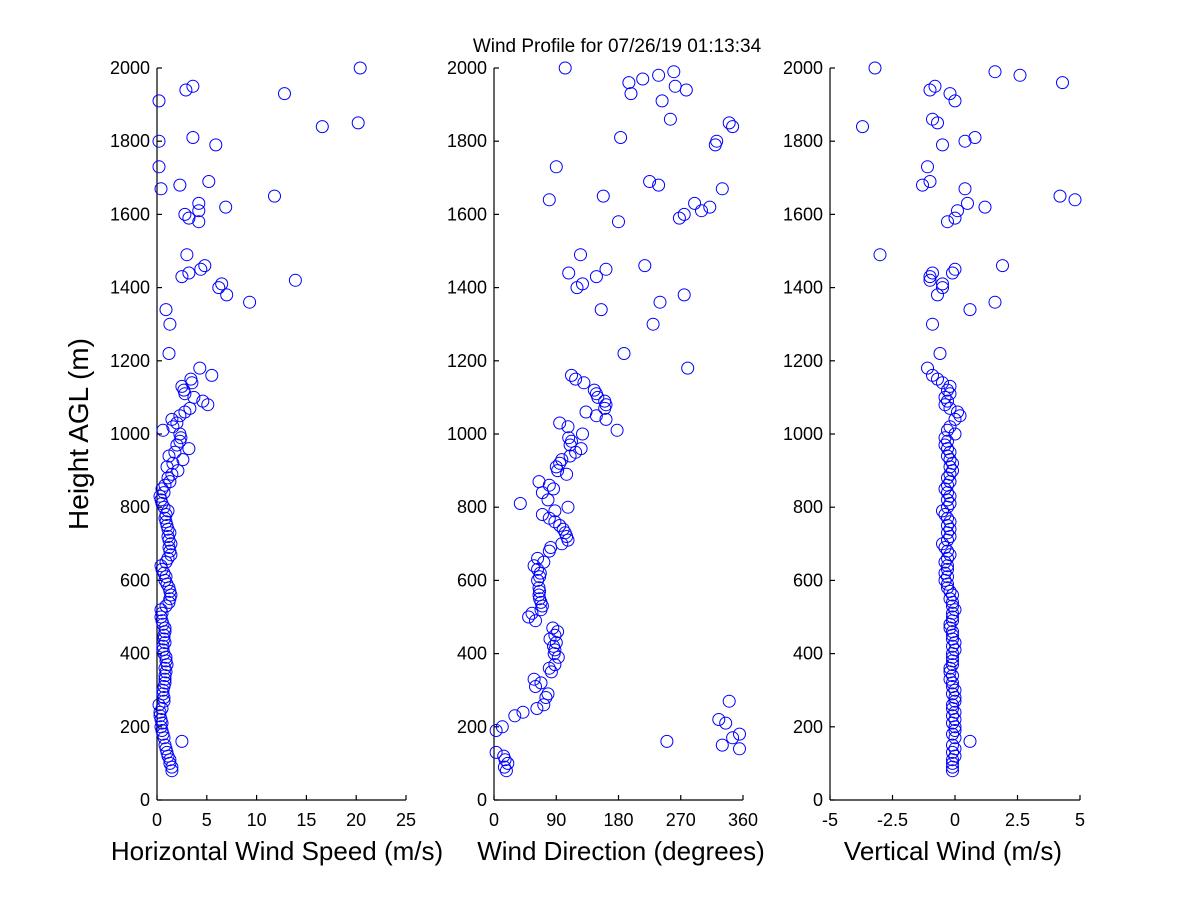 The image size is (1200, 900). I want to click on y-tick-label: 2000, so click(467, 68).